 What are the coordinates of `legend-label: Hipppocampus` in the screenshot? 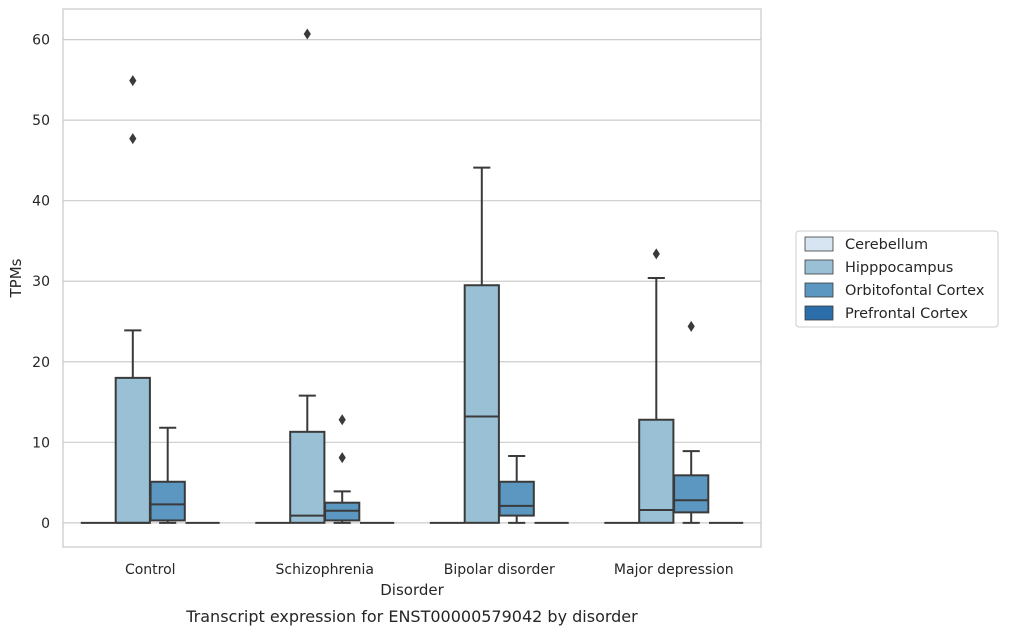 It's located at (899, 268).